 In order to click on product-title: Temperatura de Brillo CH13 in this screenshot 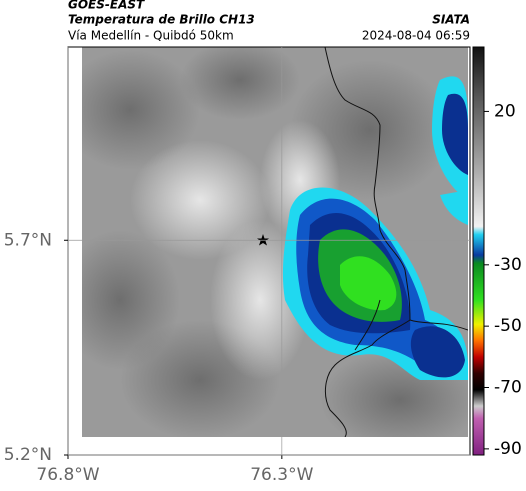, I will do `click(161, 20)`.